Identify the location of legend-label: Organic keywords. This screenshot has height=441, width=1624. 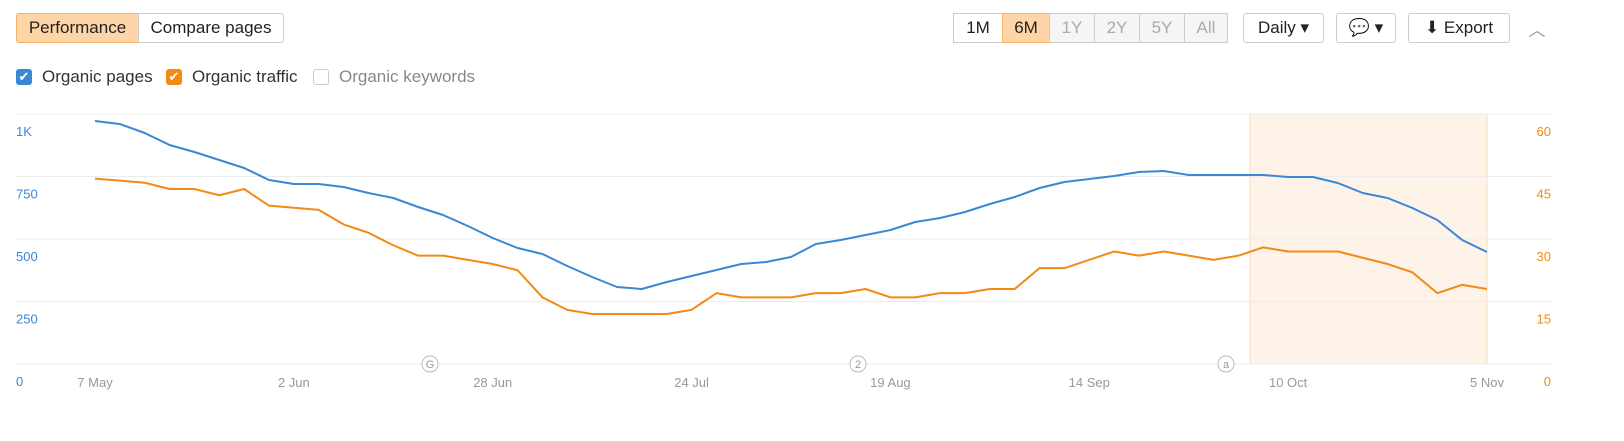
(407, 76).